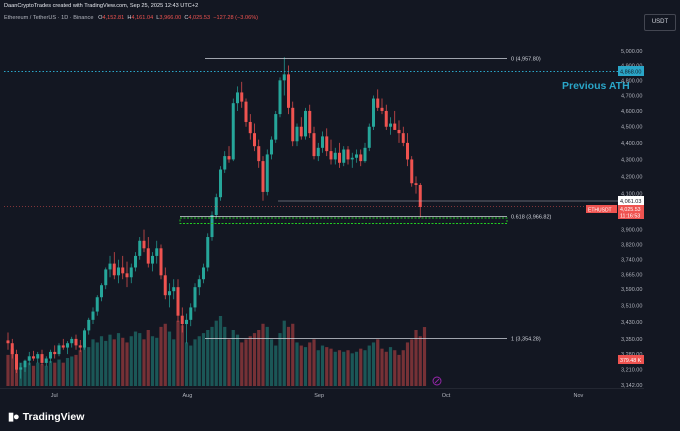 The height and width of the screenshot is (431, 680). What do you see at coordinates (630, 210) in the screenshot?
I see `last-price-text: 4,025.53` at bounding box center [630, 210].